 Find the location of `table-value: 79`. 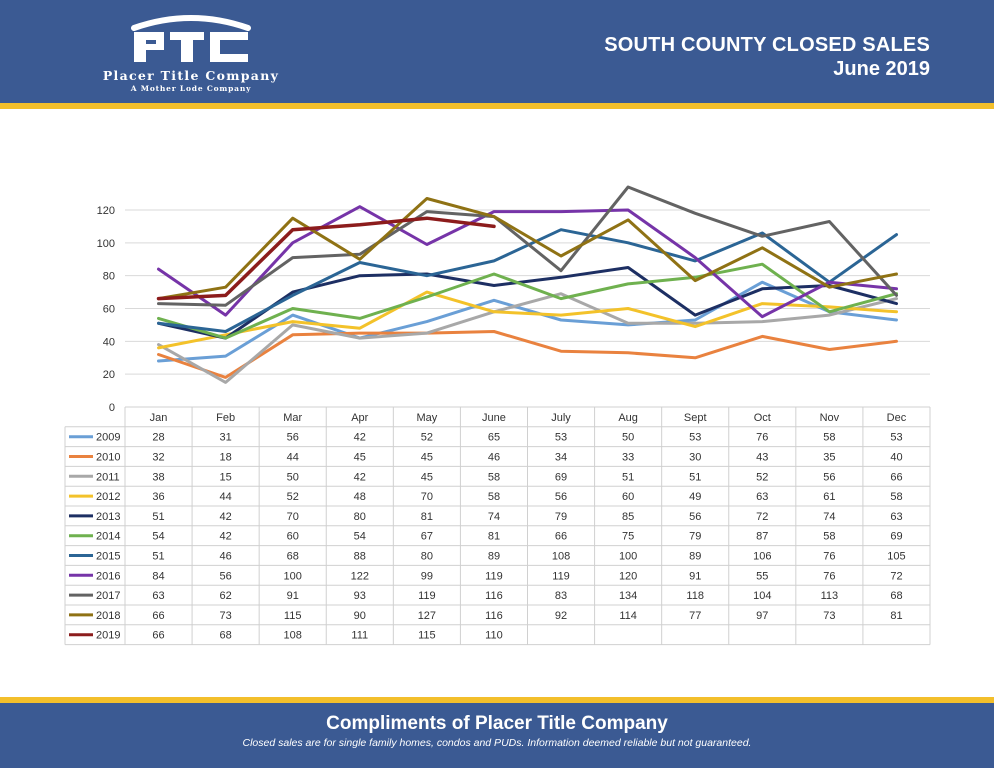

table-value: 79 is located at coordinates (695, 537).